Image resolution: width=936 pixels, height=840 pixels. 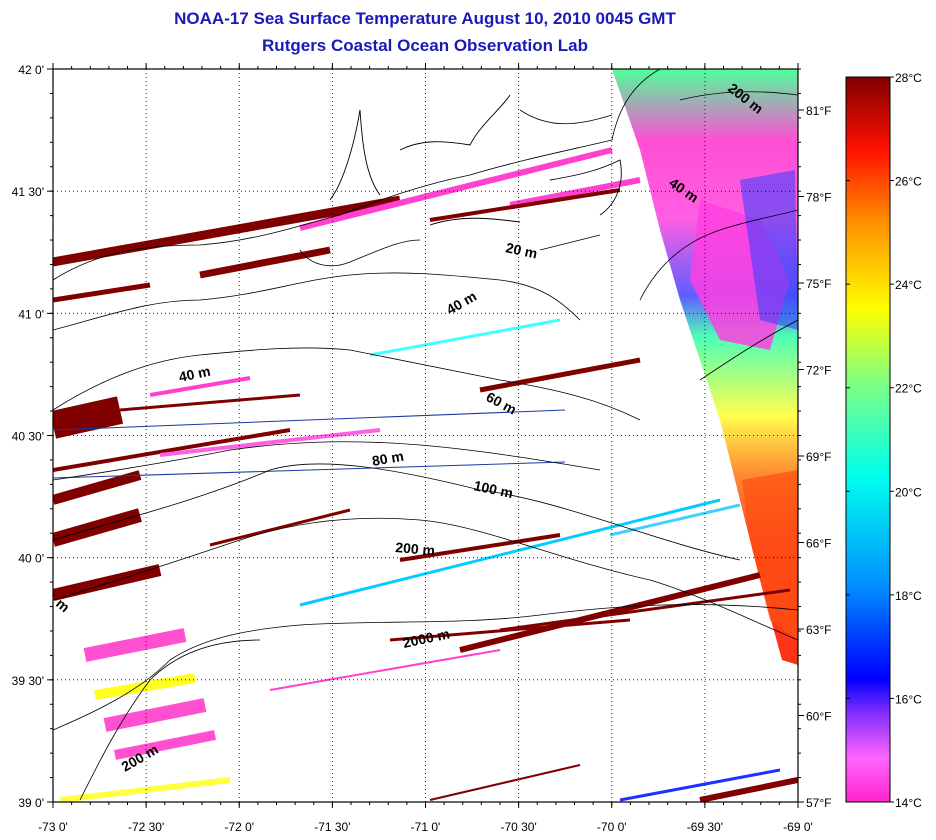 What do you see at coordinates (239, 827) in the screenshot?
I see `lon-tick-label: -72 0'` at bounding box center [239, 827].